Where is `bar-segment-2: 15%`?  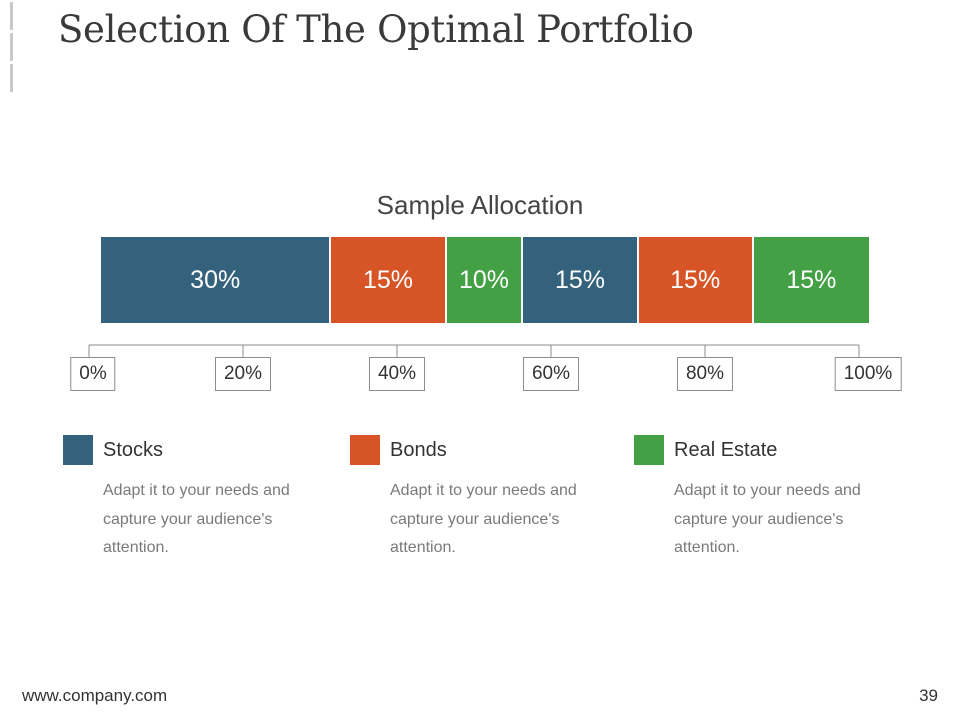 bar-segment-2: 15% is located at coordinates (389, 280).